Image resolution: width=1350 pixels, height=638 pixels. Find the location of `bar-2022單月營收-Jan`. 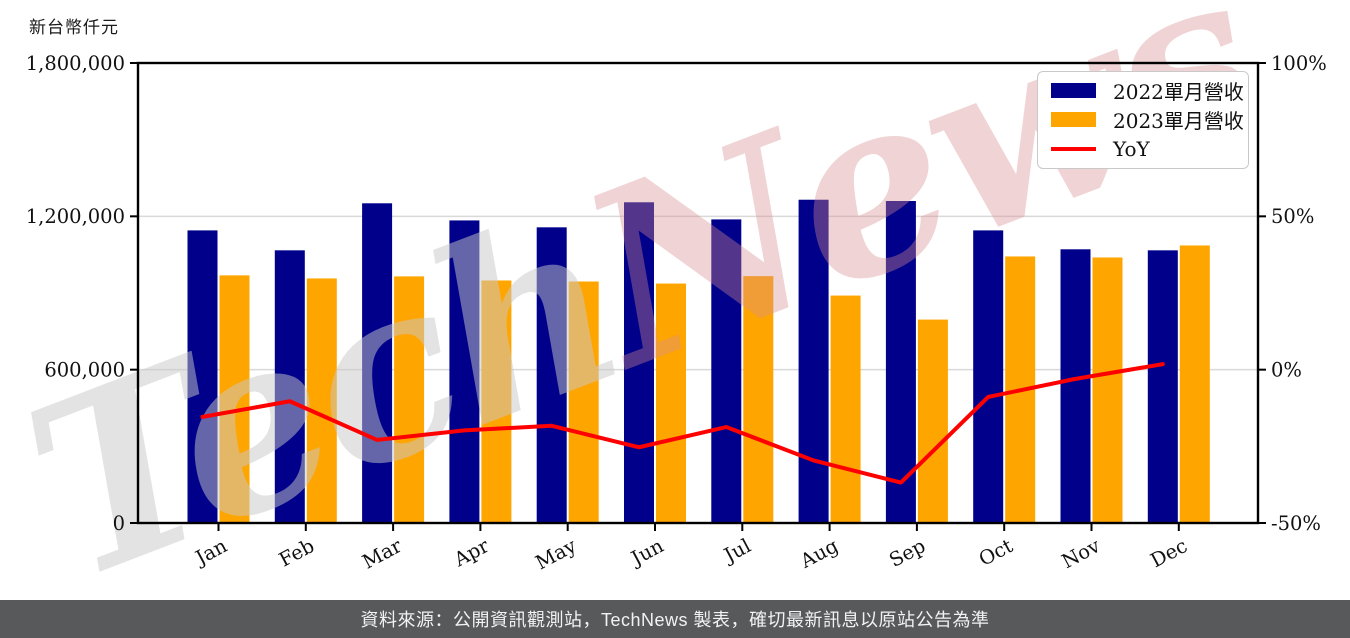

bar-2022單月營收-Jan is located at coordinates (202, 376).